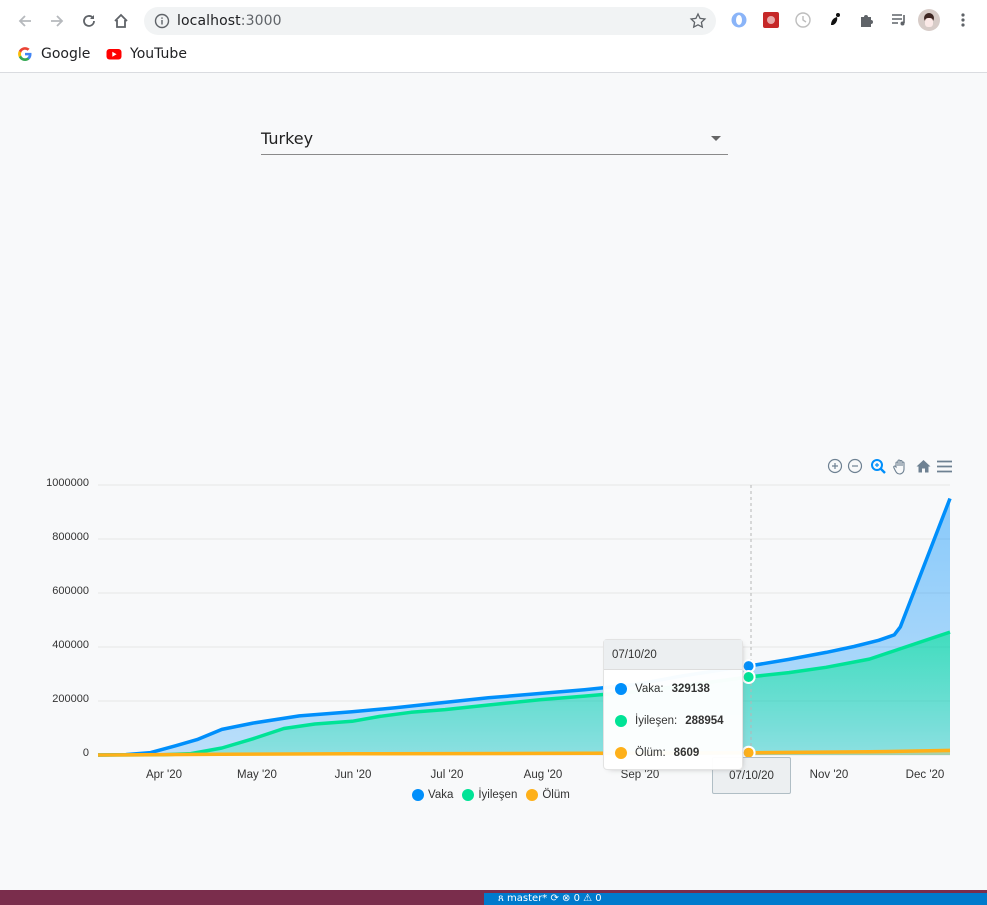  Describe the element at coordinates (640, 775) in the screenshot. I see `x-tick-label: Sep '20` at that location.